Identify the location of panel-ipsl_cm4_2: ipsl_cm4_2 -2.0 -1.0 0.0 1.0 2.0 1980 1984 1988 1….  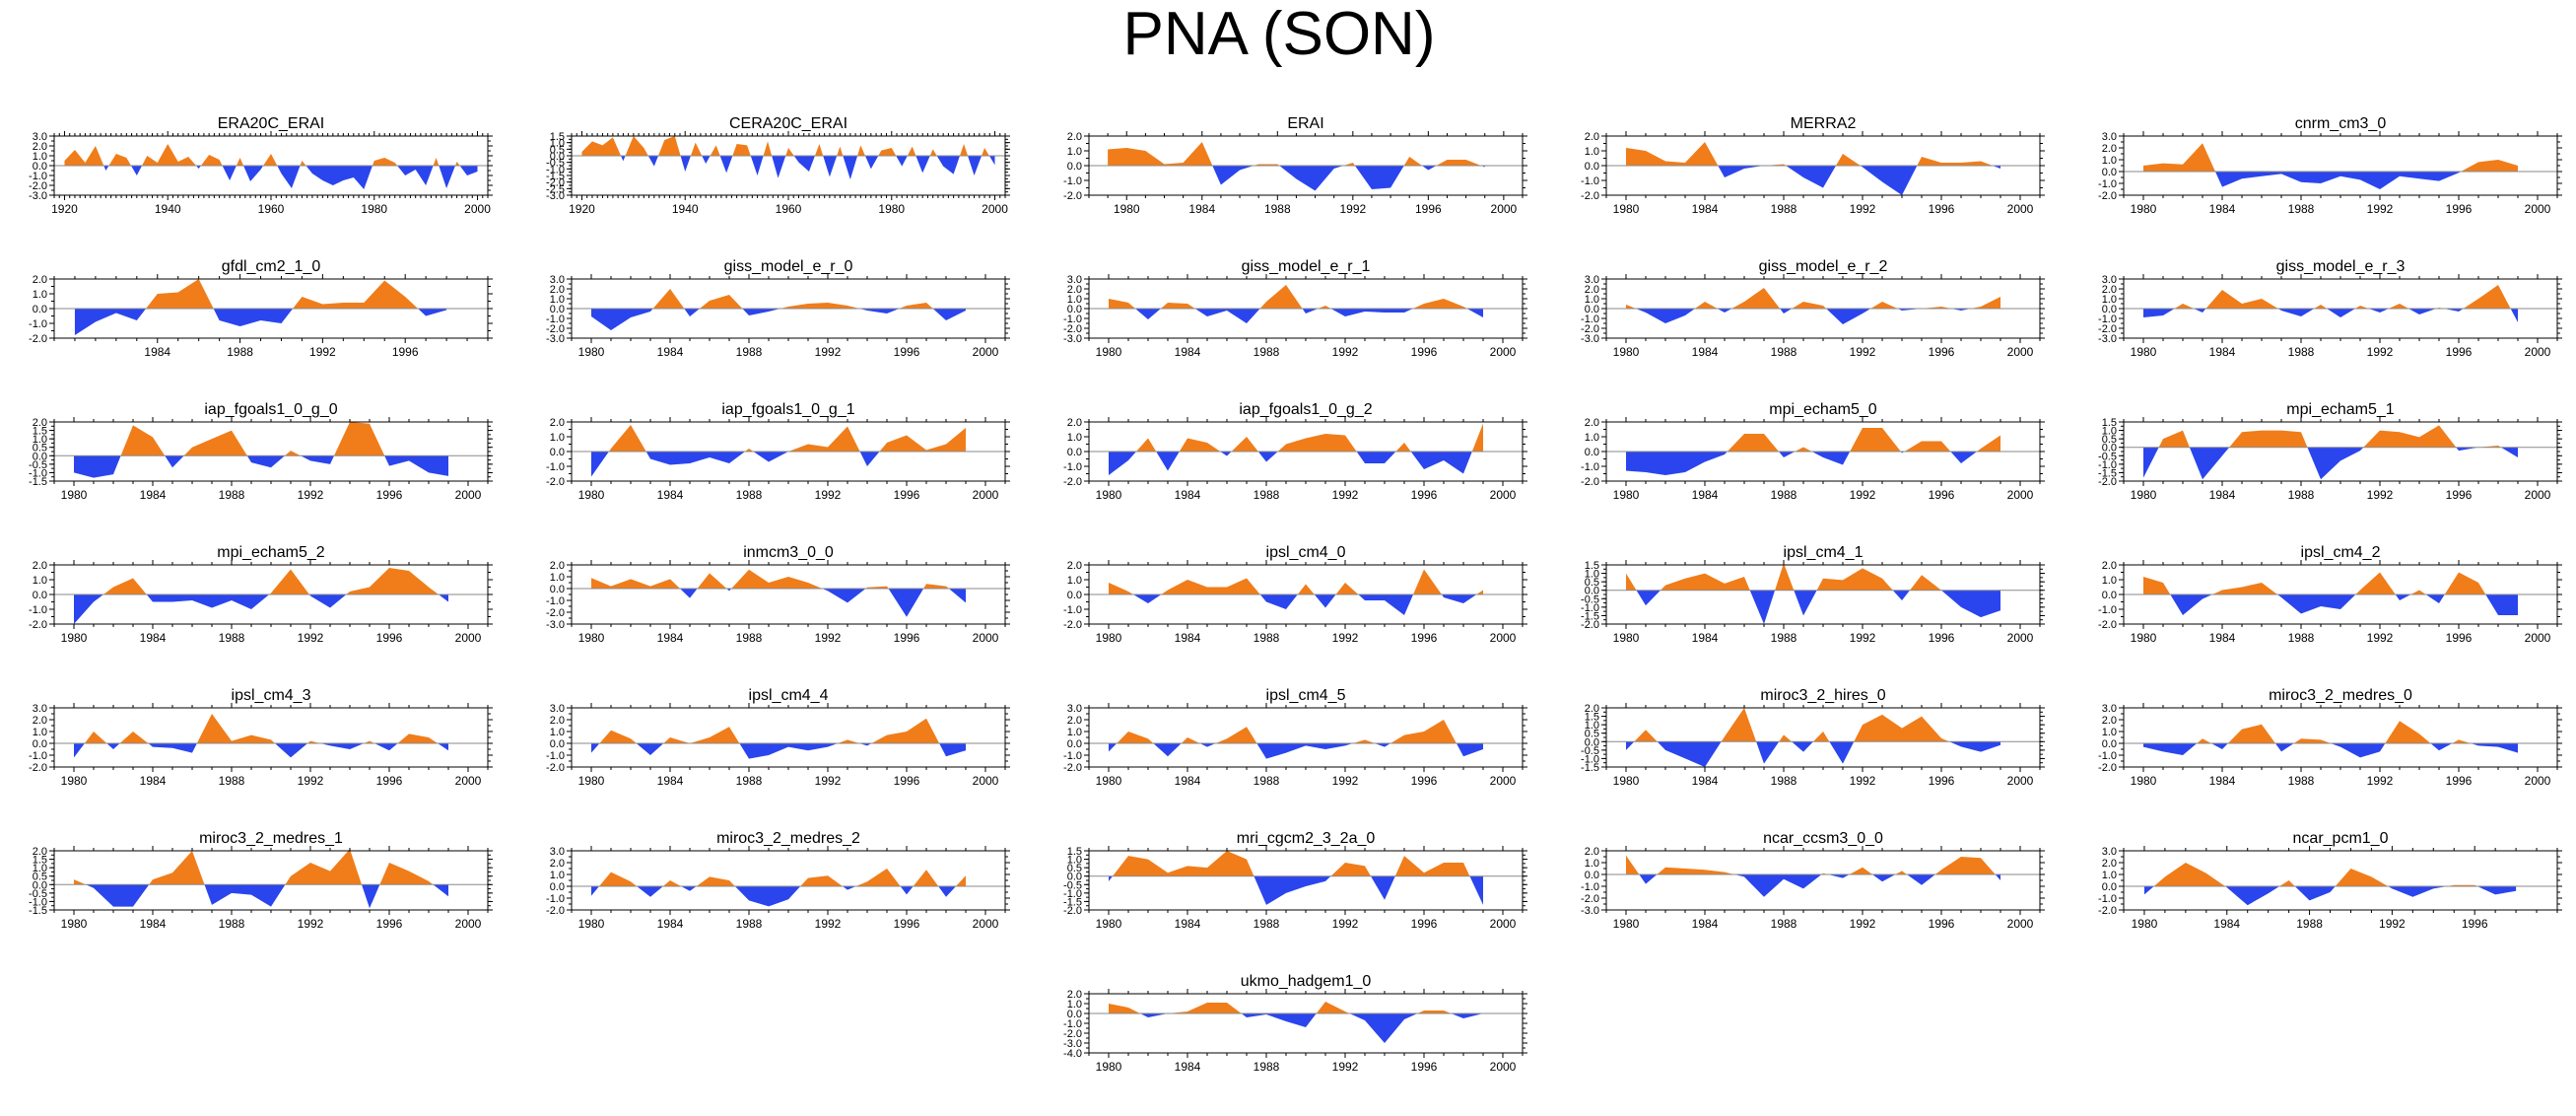
(2330, 594).